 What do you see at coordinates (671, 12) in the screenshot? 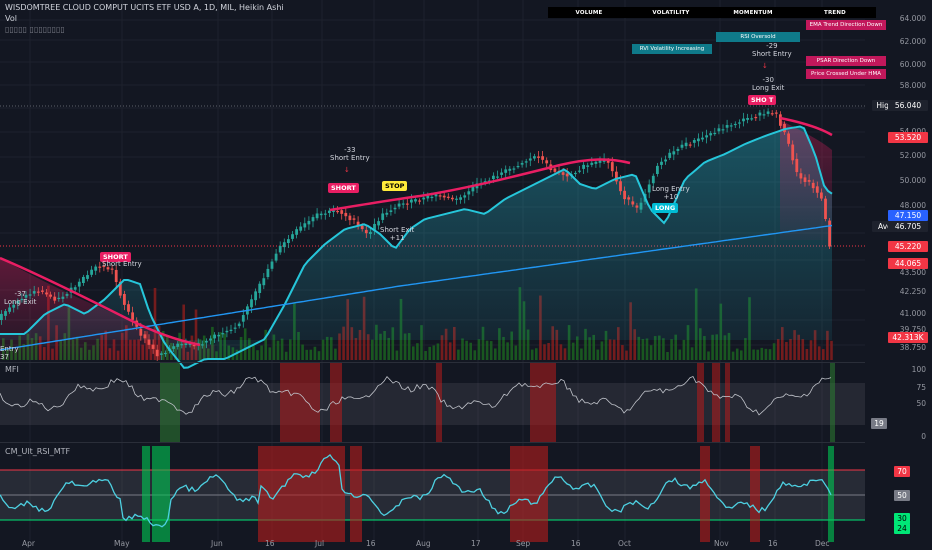
I see `table-col-volatility: VOLATILITY` at bounding box center [671, 12].